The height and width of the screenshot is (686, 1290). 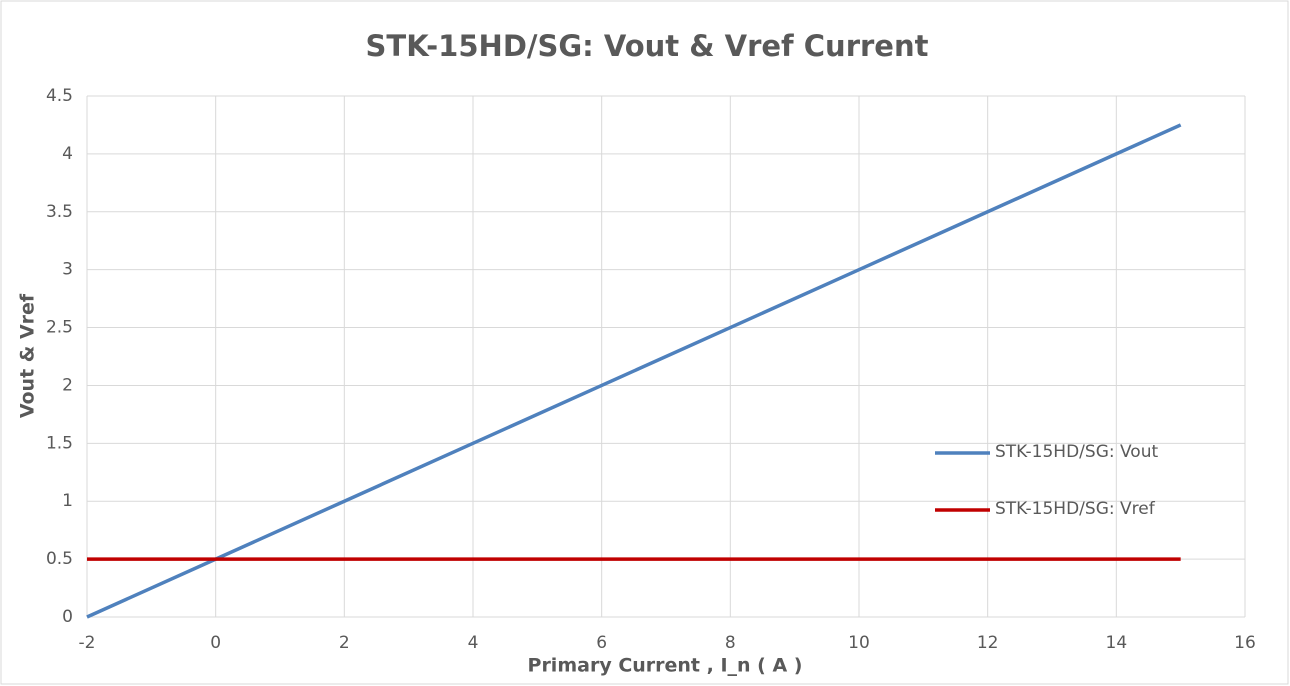 I want to click on y-tick-label: 4.5, so click(x=59, y=96).